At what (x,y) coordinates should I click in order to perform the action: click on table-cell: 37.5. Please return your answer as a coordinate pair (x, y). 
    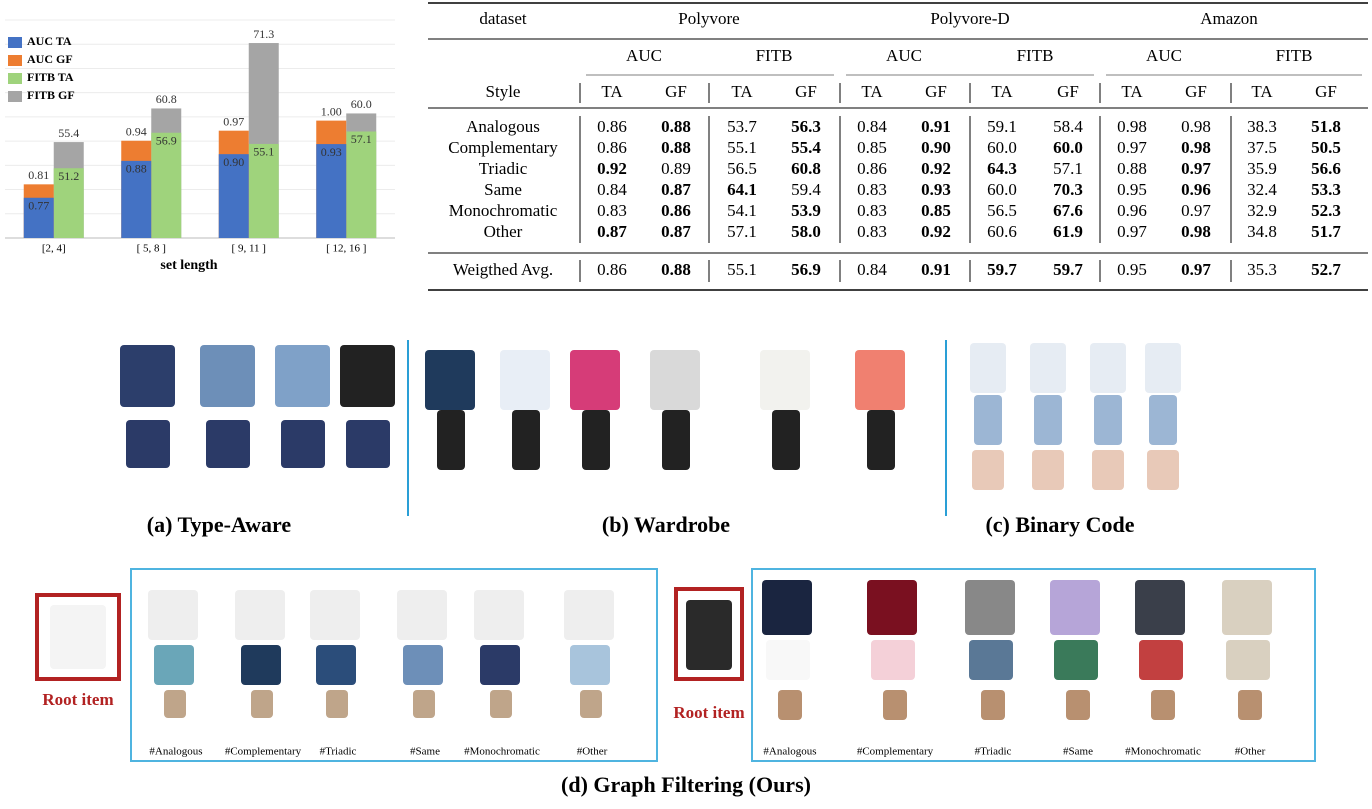
    Looking at the image, I should click on (1262, 147).